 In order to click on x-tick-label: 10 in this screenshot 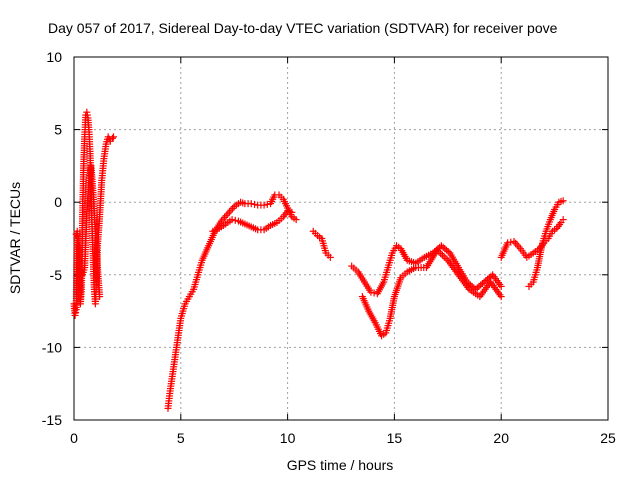, I will do `click(288, 438)`.